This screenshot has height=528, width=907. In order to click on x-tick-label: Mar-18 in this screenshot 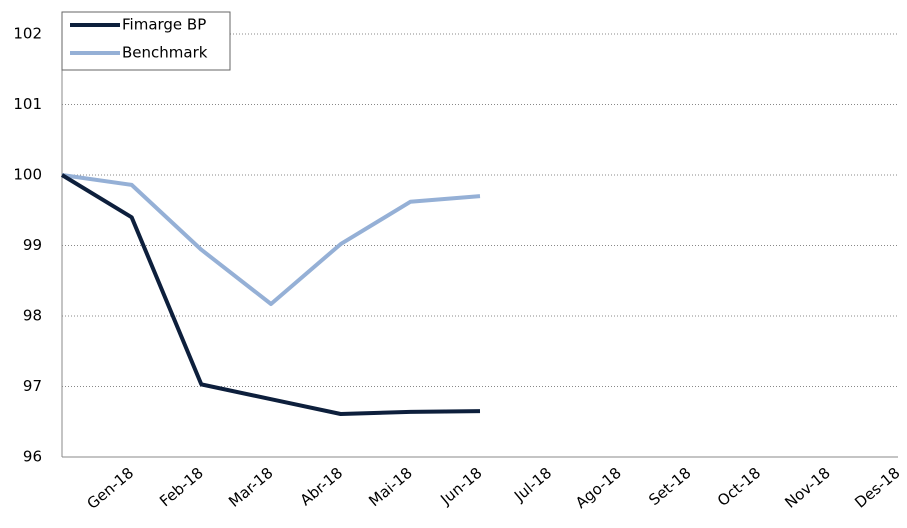, I will do `click(250, 487)`.